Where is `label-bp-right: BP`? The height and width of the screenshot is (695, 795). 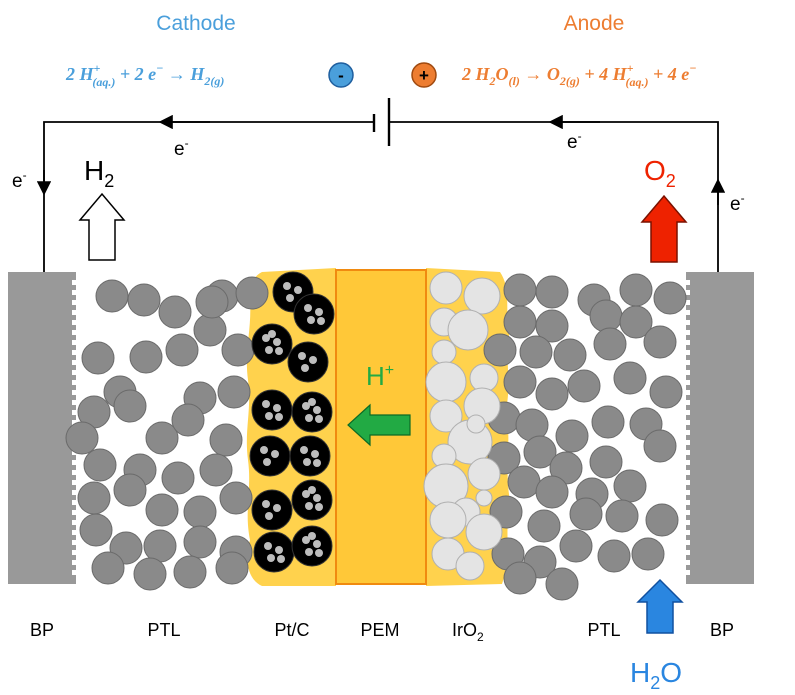
label-bp-right: BP is located at coordinates (722, 630).